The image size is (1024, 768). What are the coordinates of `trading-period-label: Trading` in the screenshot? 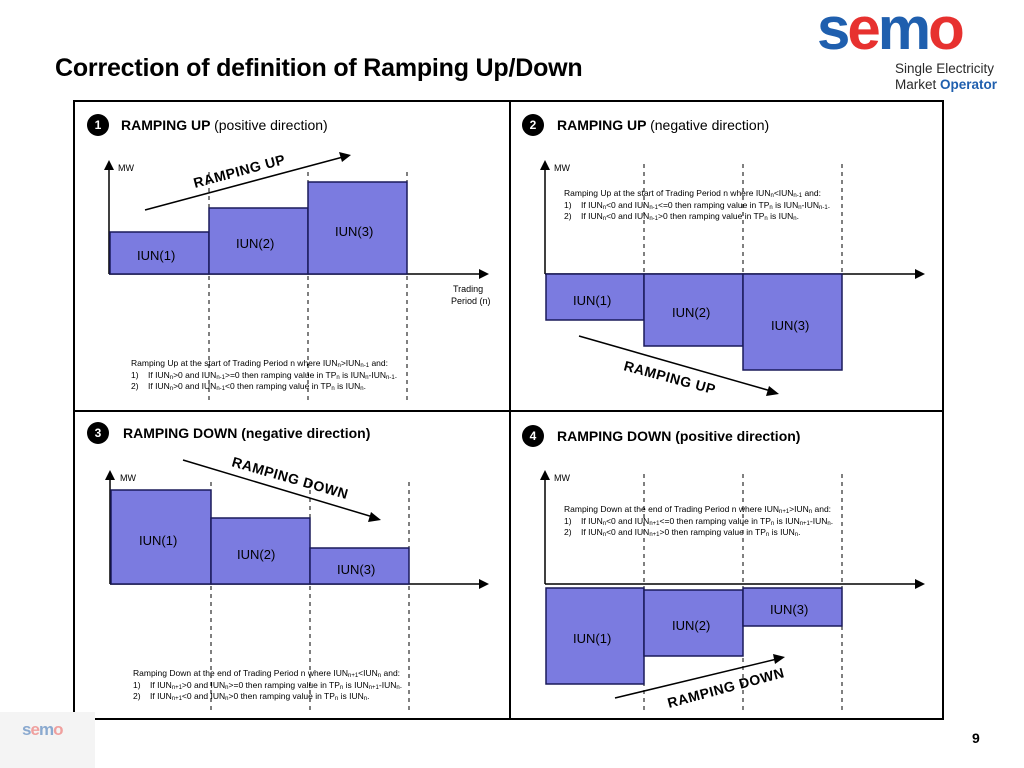 It's located at (468, 289).